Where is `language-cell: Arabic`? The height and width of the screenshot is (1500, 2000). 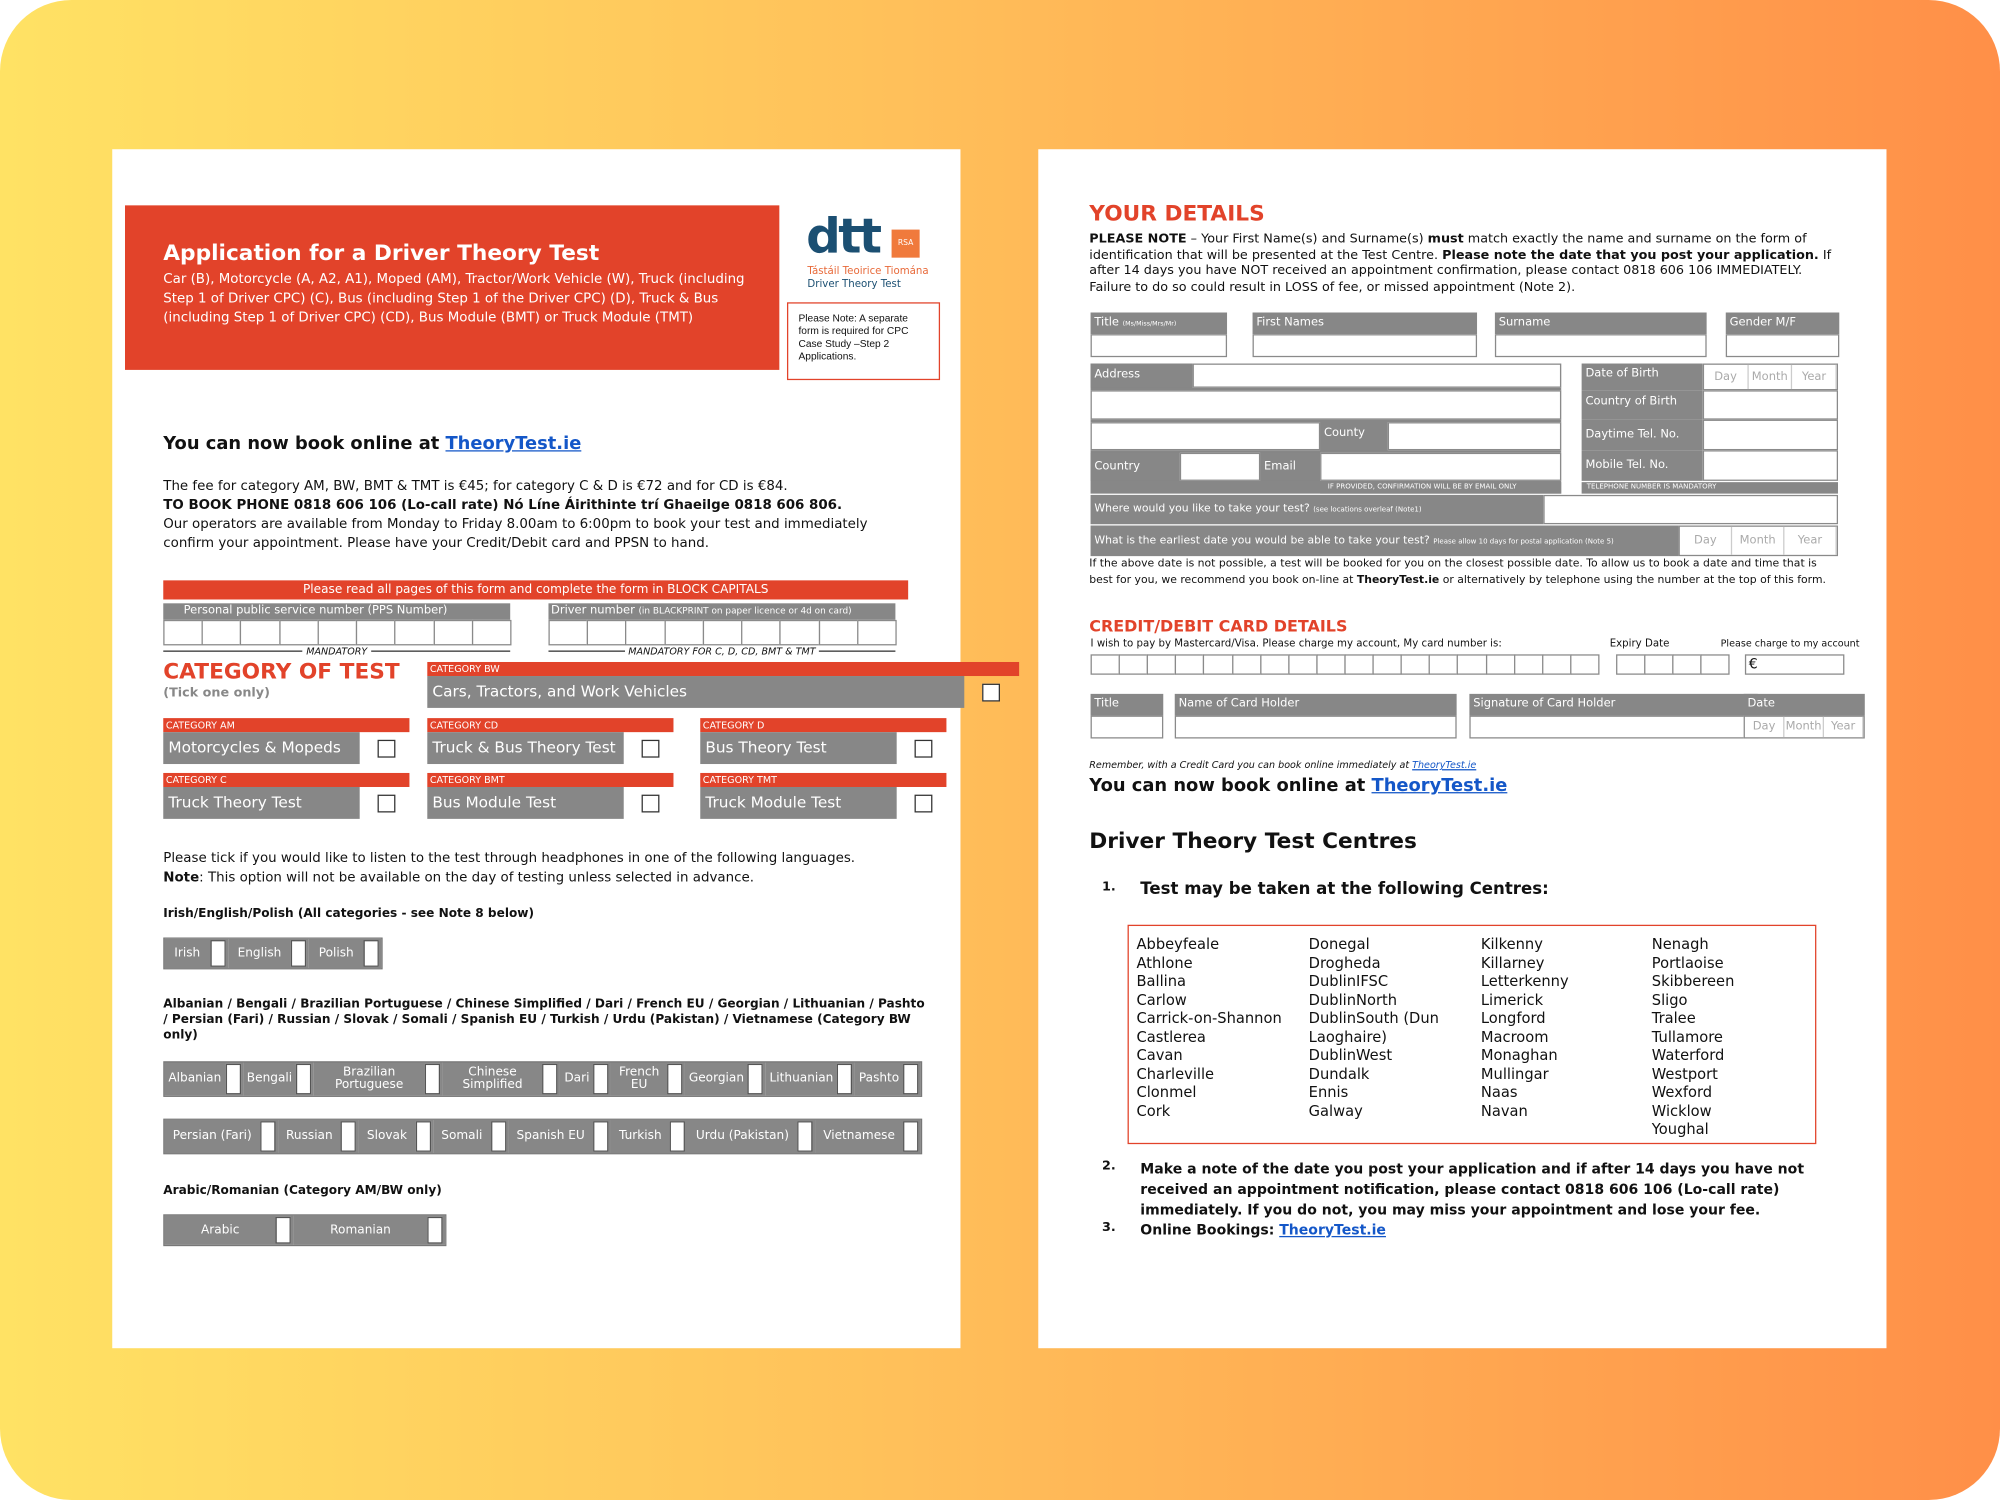 language-cell: Arabic is located at coordinates (229, 1230).